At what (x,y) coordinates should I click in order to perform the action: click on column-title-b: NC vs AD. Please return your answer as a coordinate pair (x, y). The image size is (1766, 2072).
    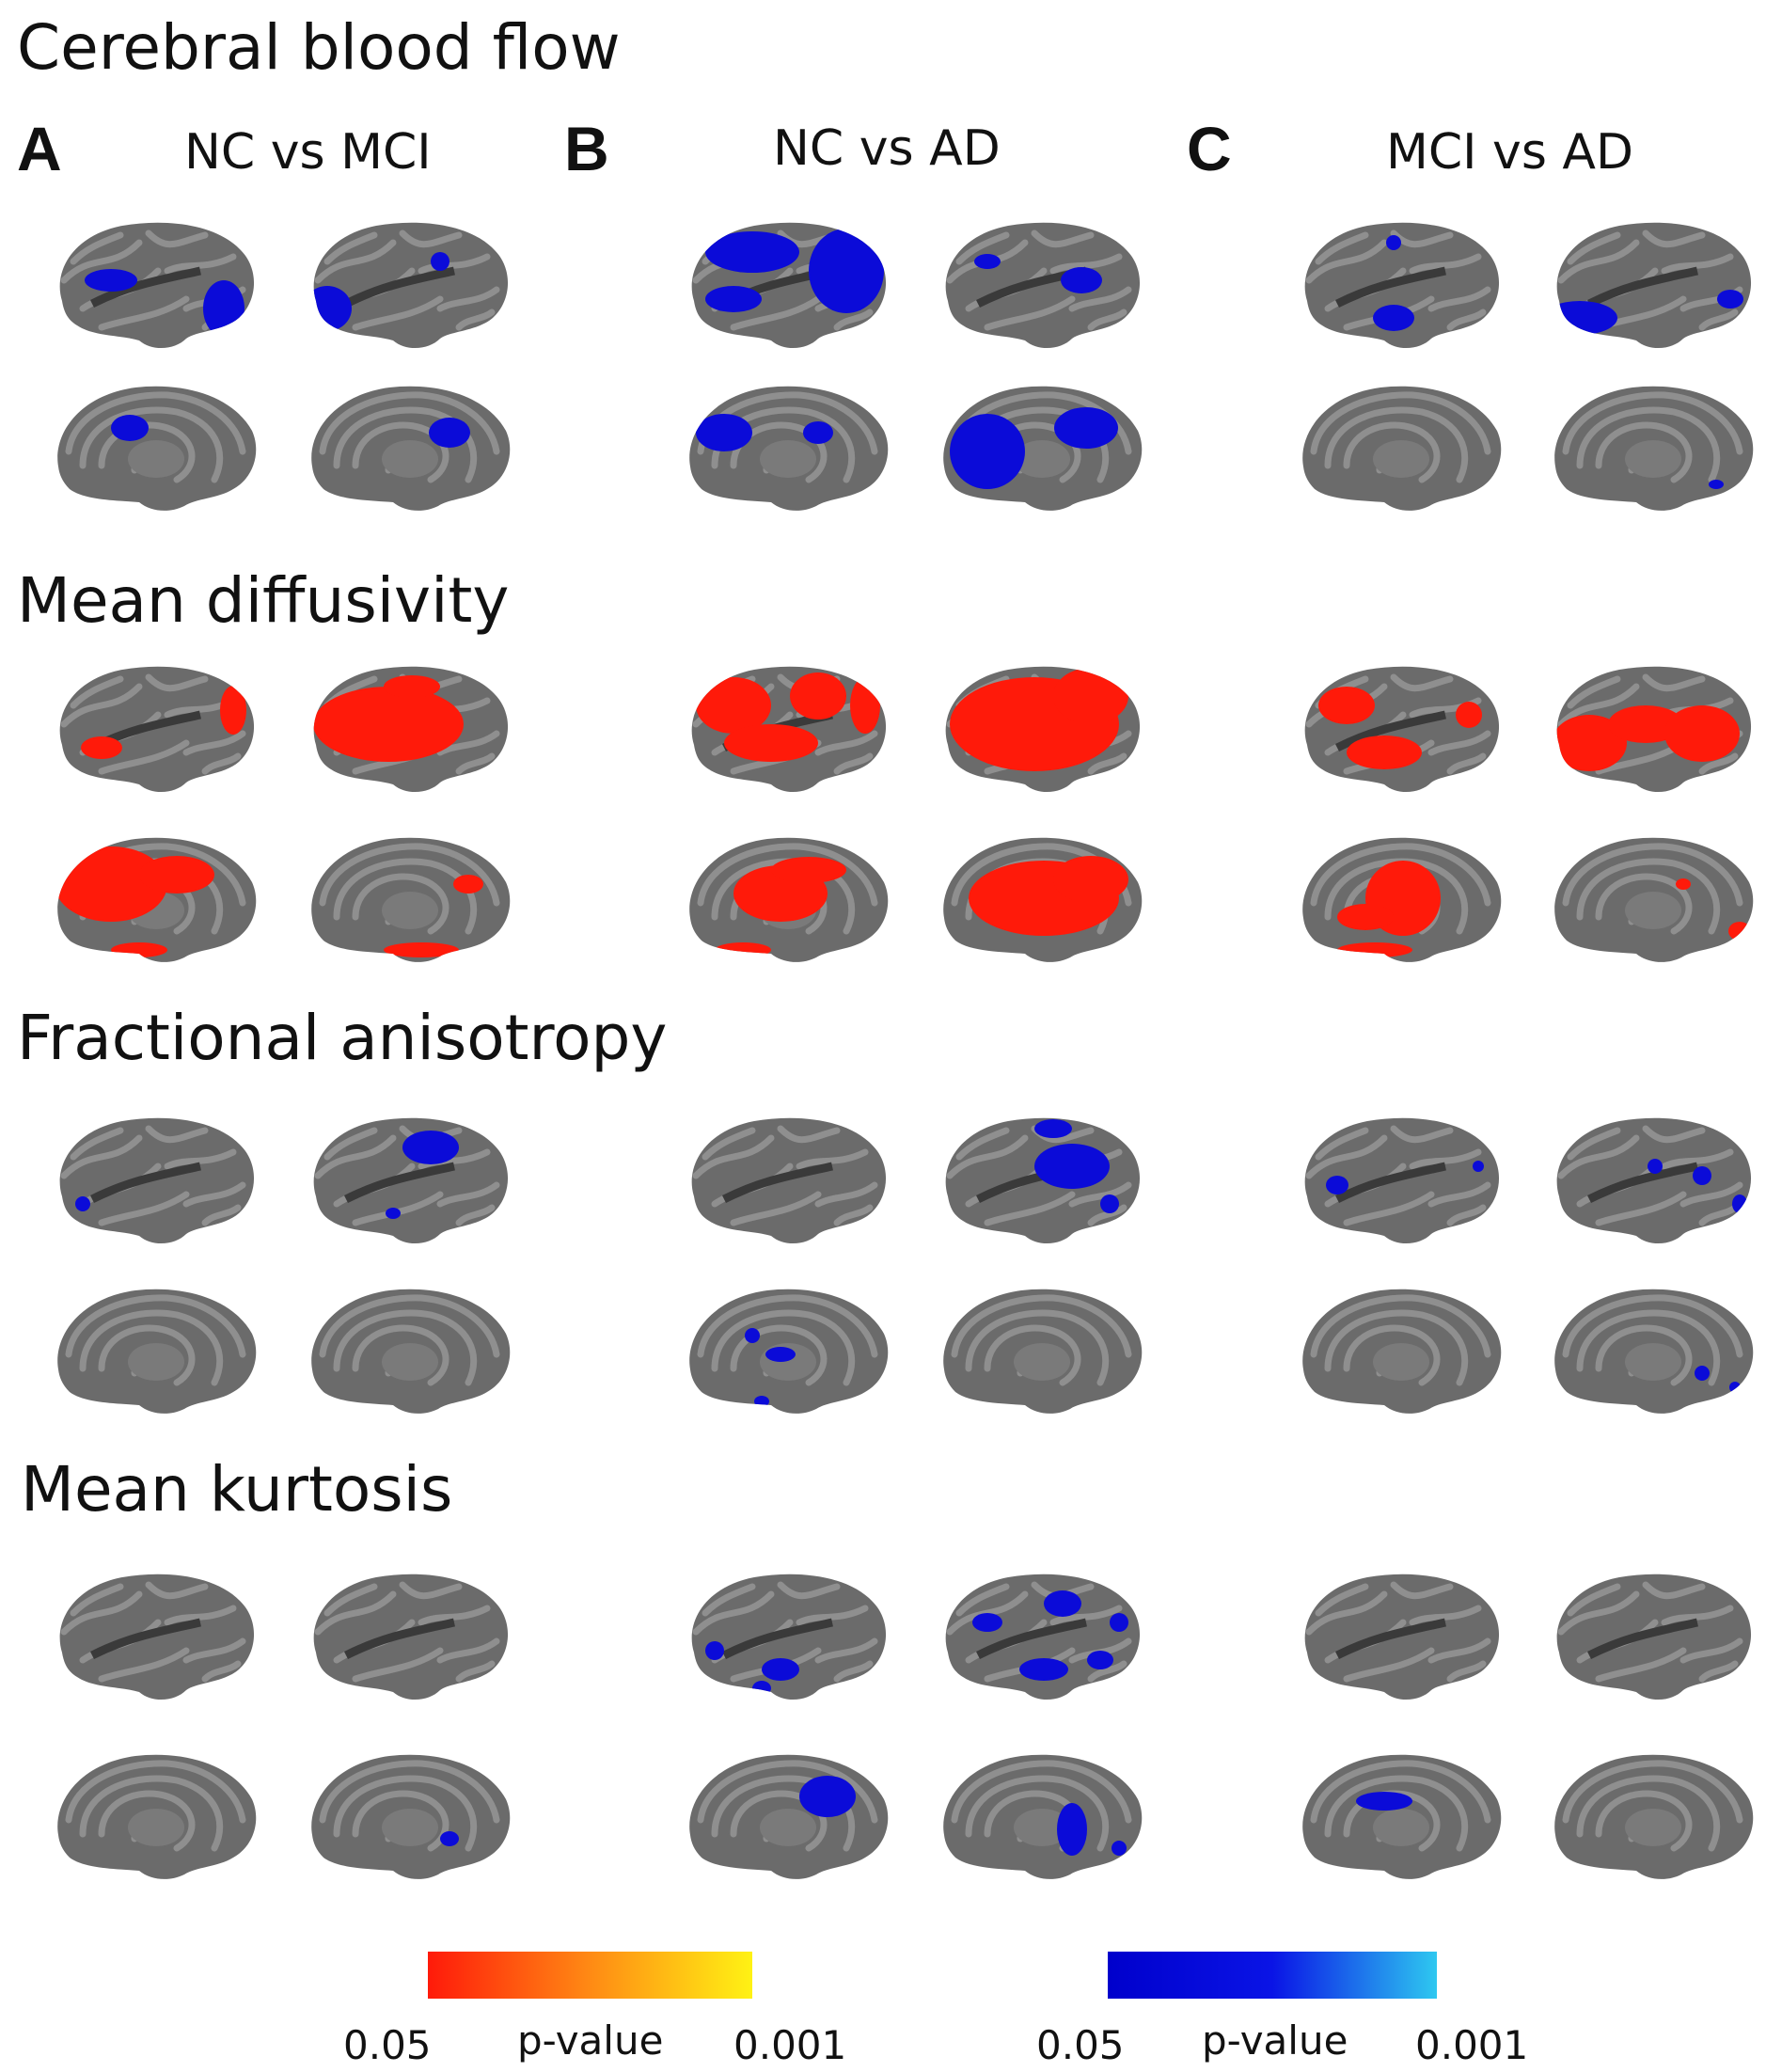
    Looking at the image, I should click on (887, 148).